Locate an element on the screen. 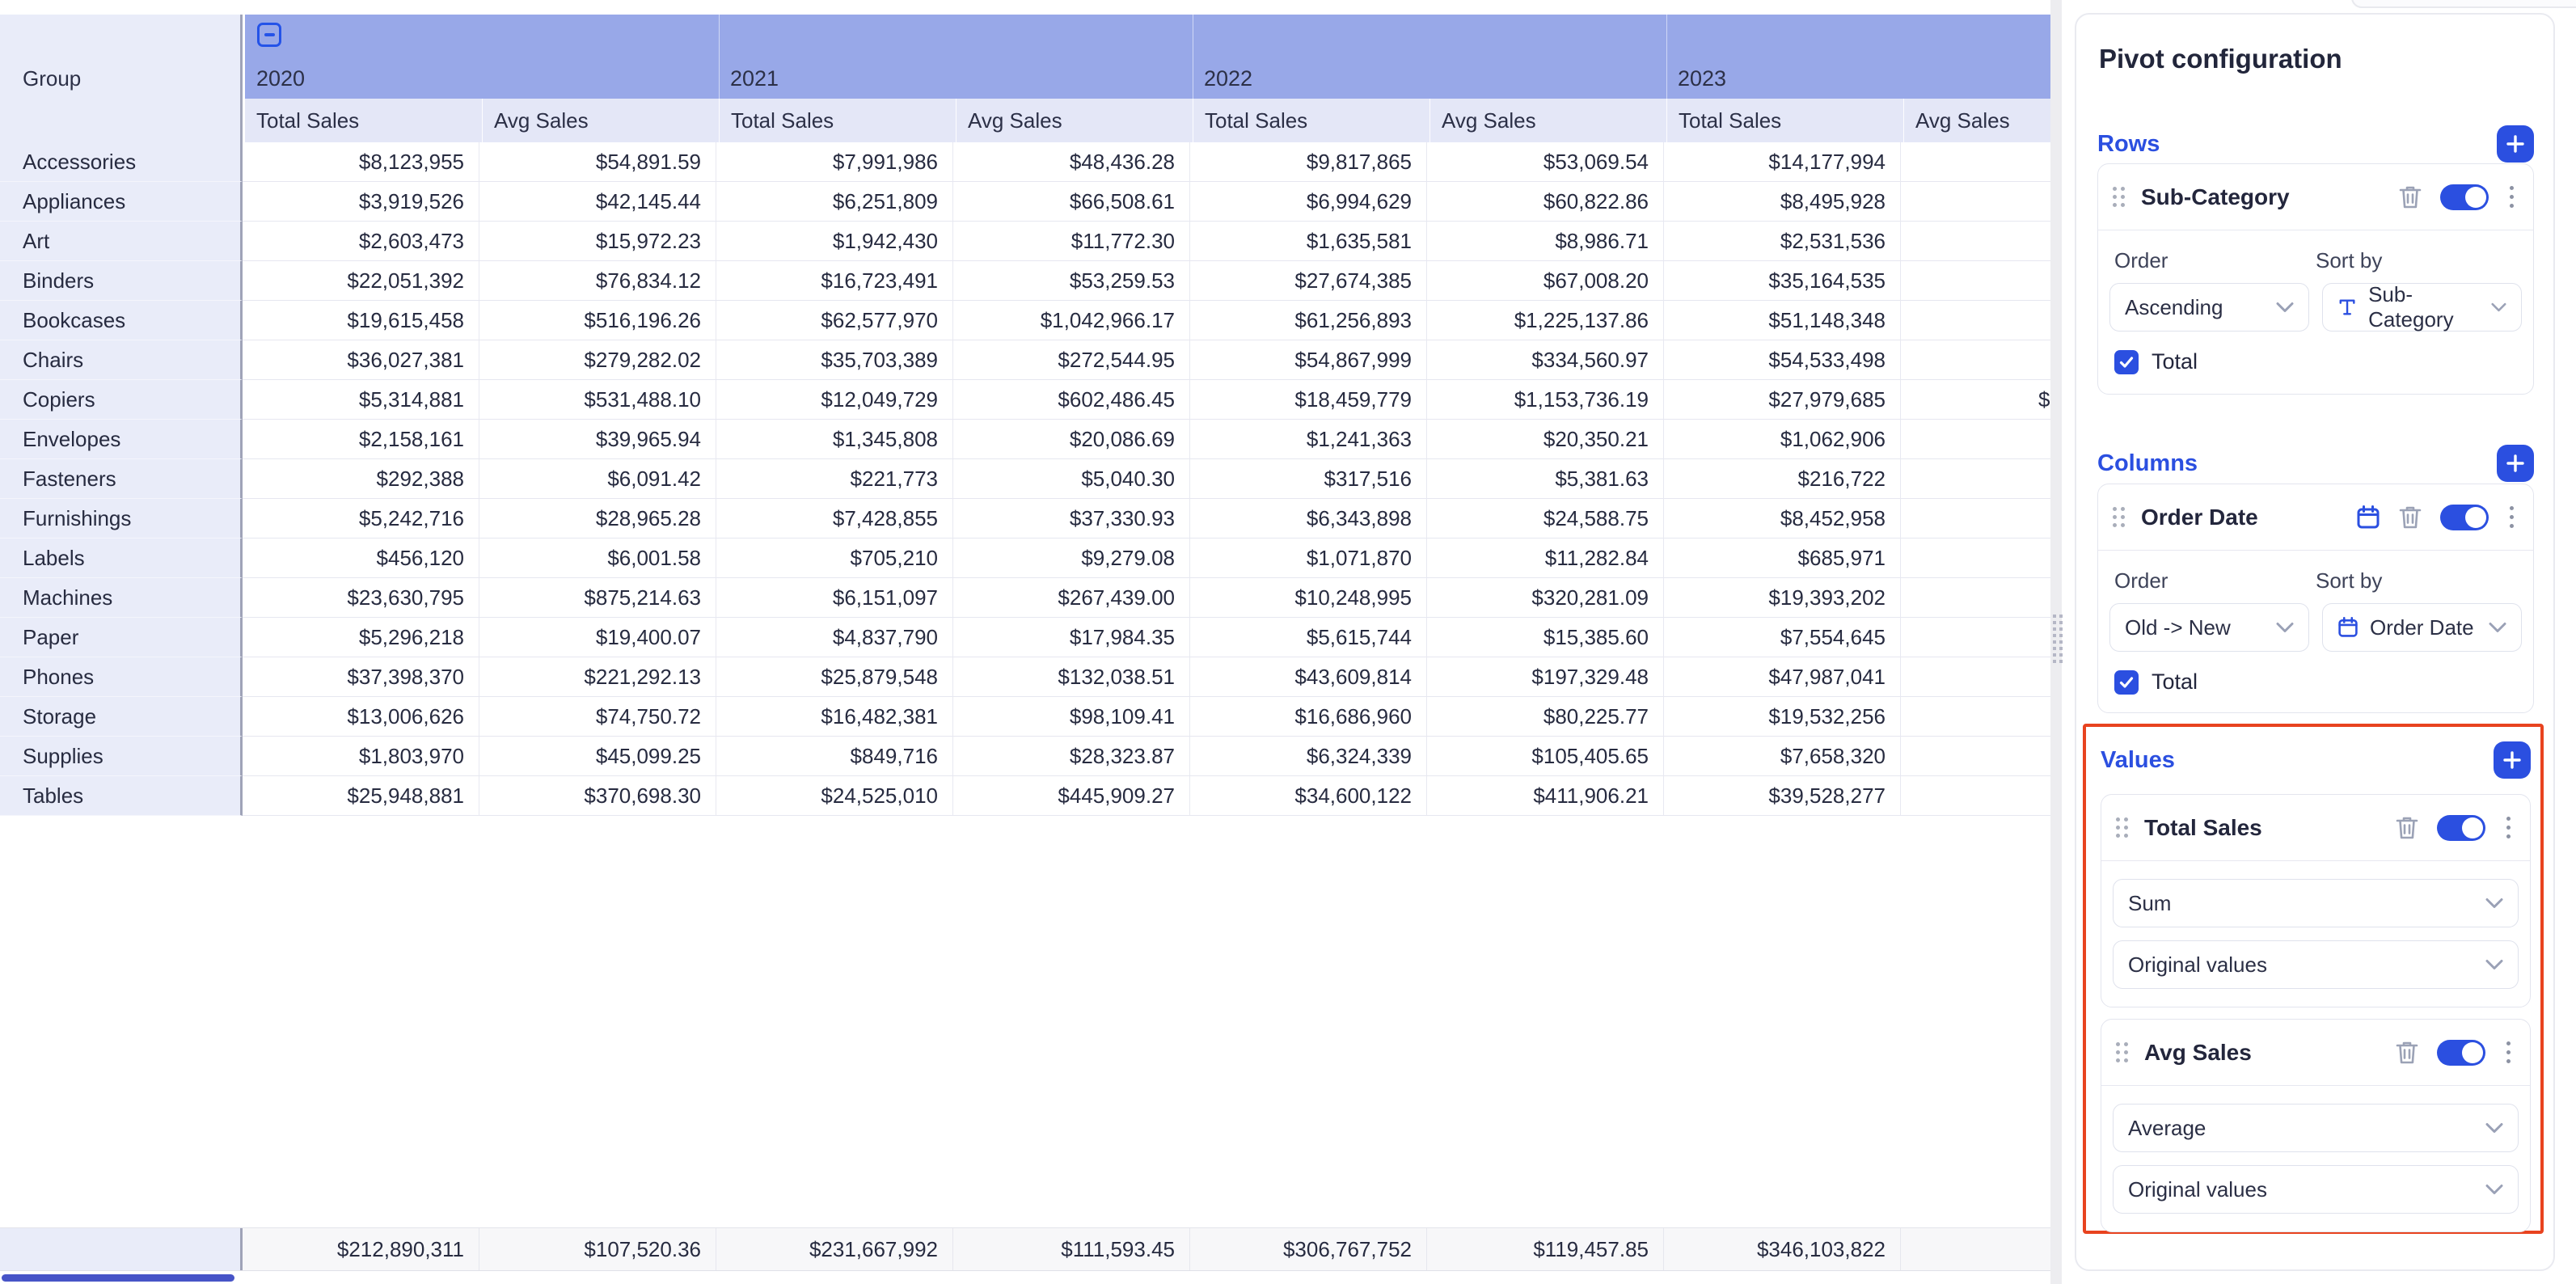 The image size is (2576, 1284). value-cell: $1,062,906 is located at coordinates (1782, 439).